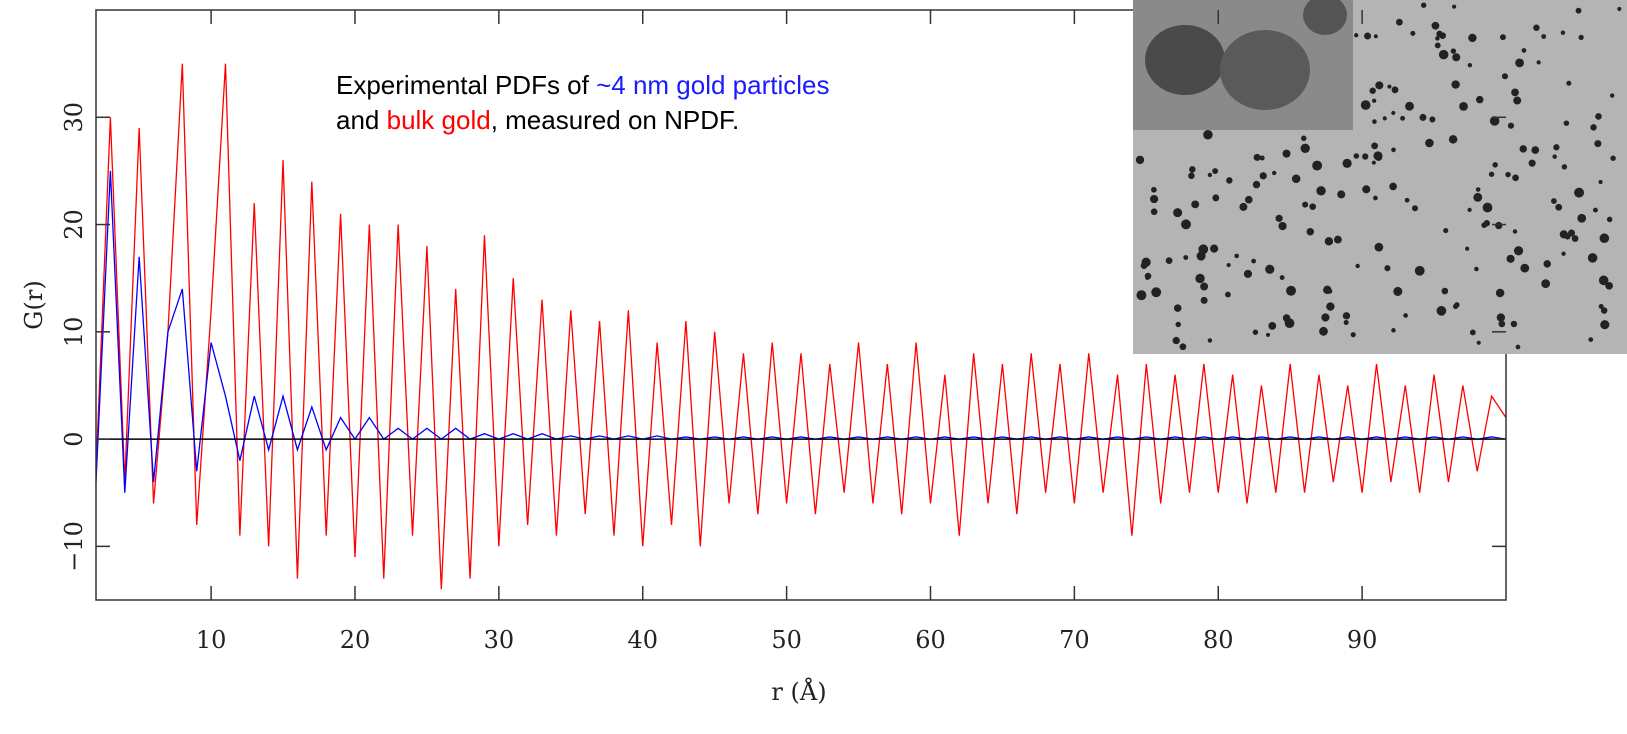 The width and height of the screenshot is (1627, 734). I want to click on y-tick-label: 20, so click(74, 224).